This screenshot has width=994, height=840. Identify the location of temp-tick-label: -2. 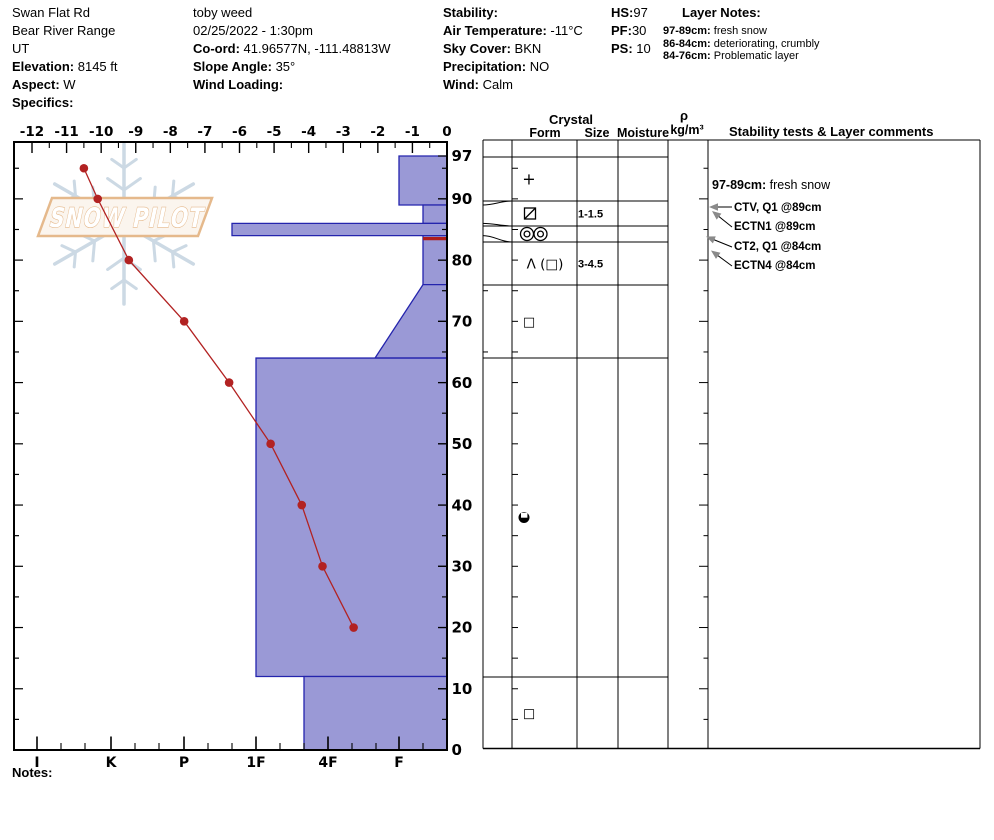
(377, 132).